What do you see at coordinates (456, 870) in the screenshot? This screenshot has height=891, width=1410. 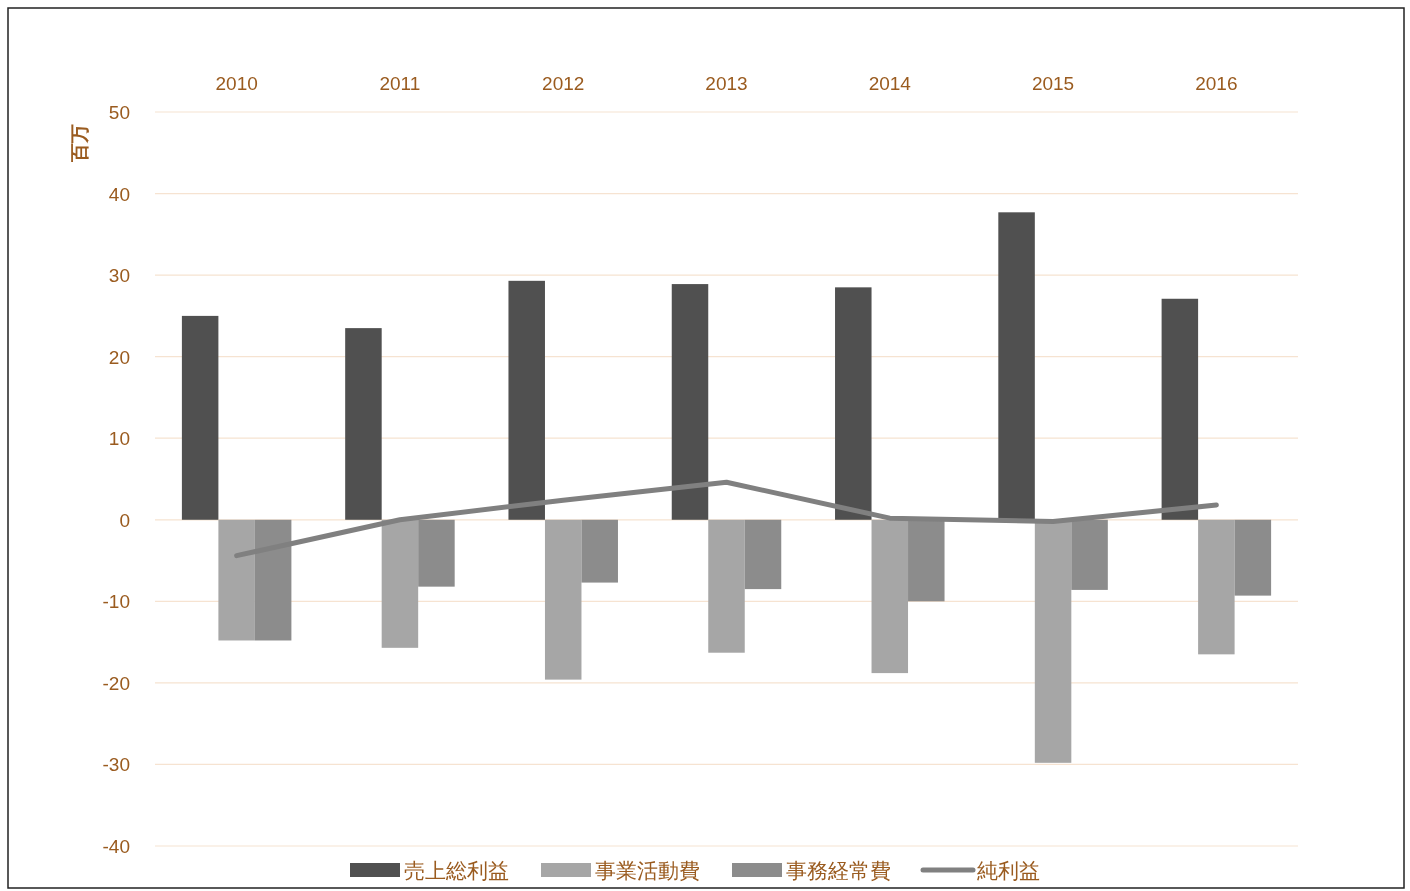 I see `legend-label: 売上総利益` at bounding box center [456, 870].